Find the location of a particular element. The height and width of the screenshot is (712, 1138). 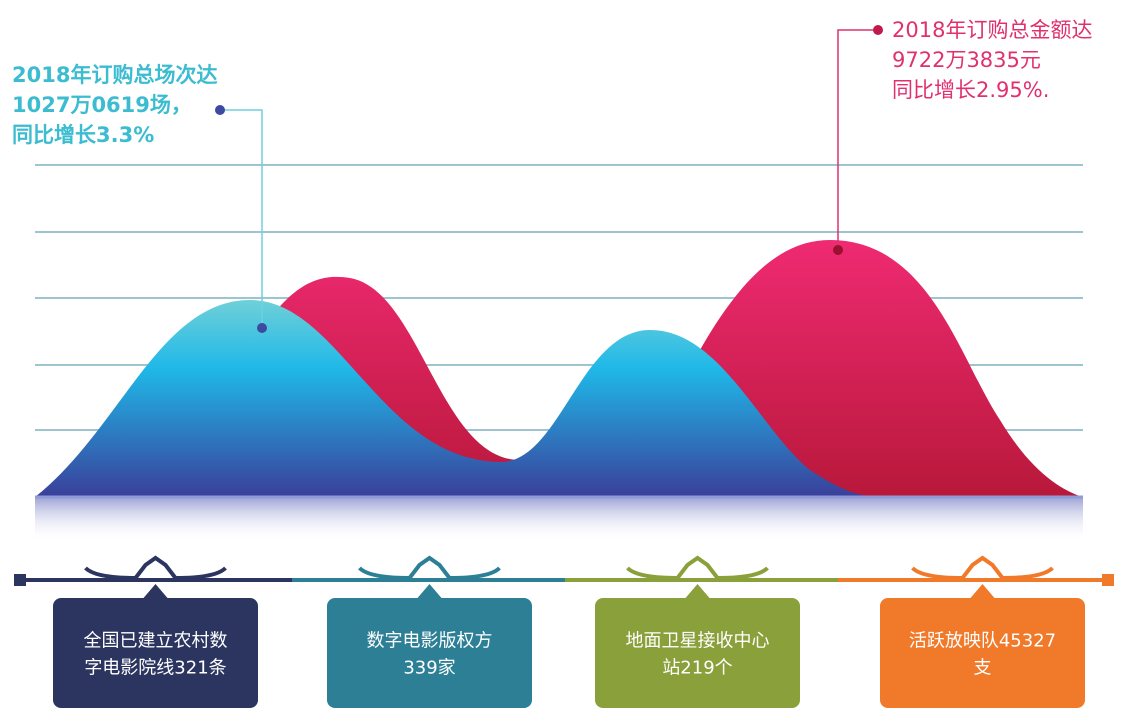

right-annotation: 9722万3835元 is located at coordinates (966, 60).